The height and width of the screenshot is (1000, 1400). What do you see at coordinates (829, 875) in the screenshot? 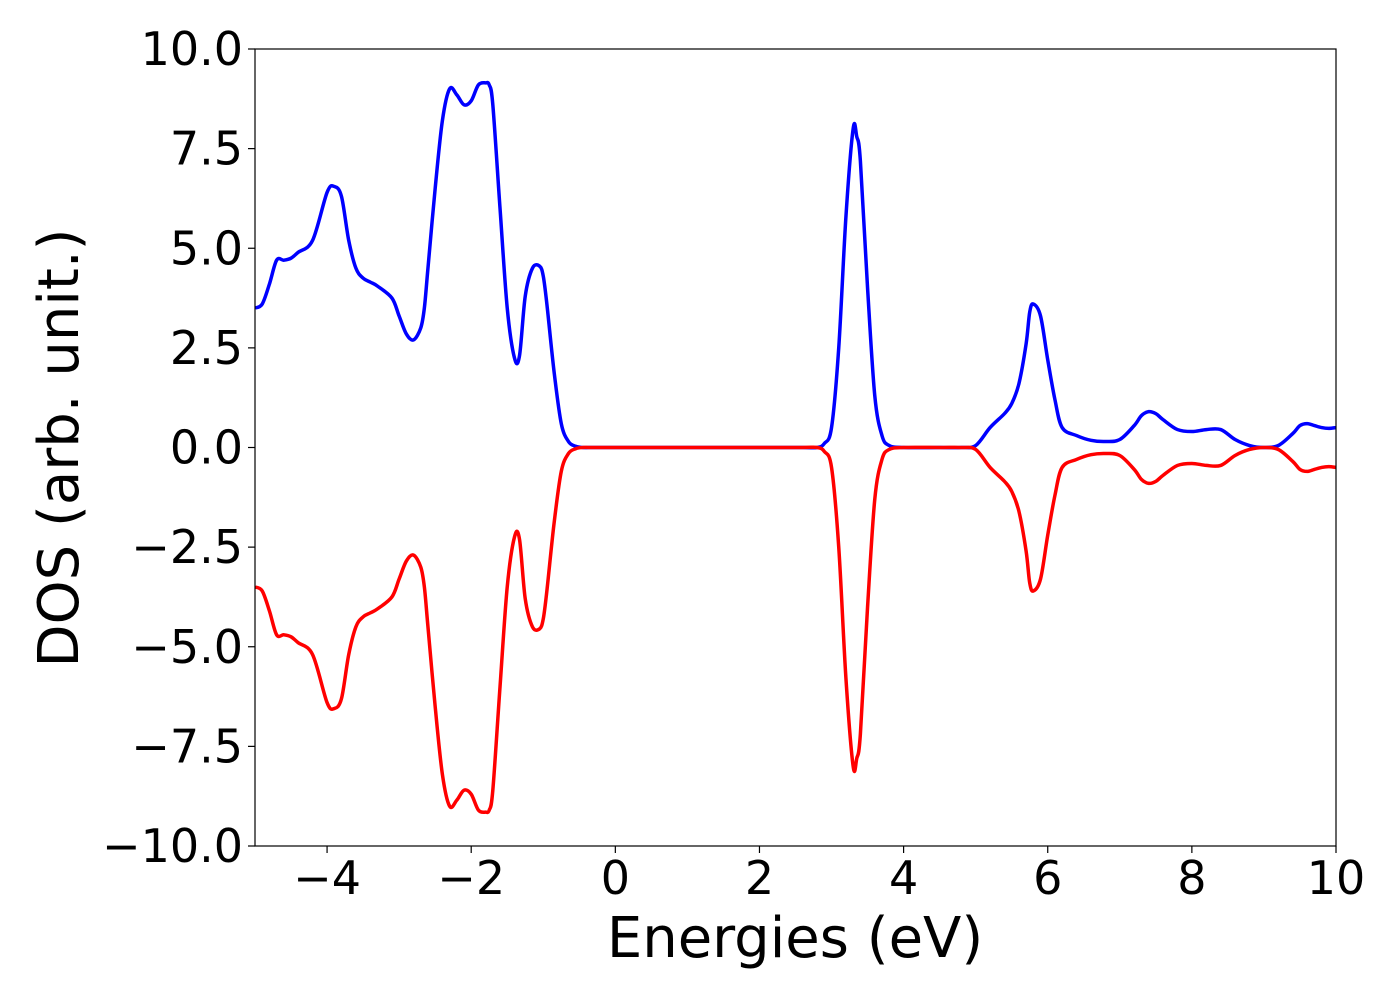
I see `x-axis: −4 −2 0 2 4 6 8 10` at bounding box center [829, 875].